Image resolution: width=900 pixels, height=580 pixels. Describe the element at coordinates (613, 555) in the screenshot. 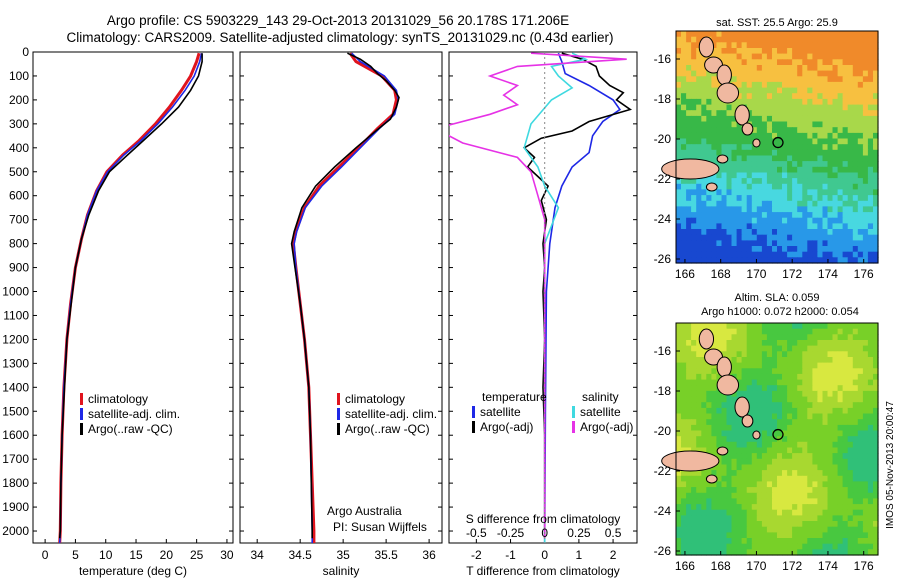

I see `x-tick-label: 2` at that location.